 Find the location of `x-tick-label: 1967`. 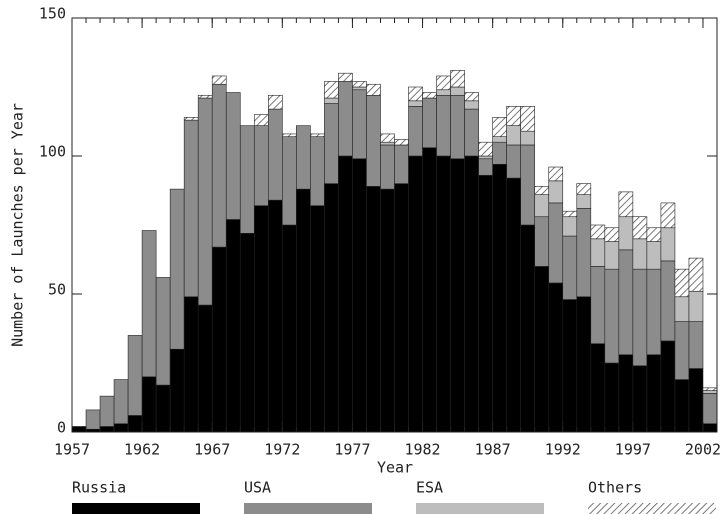

x-tick-label: 1967 is located at coordinates (212, 450).